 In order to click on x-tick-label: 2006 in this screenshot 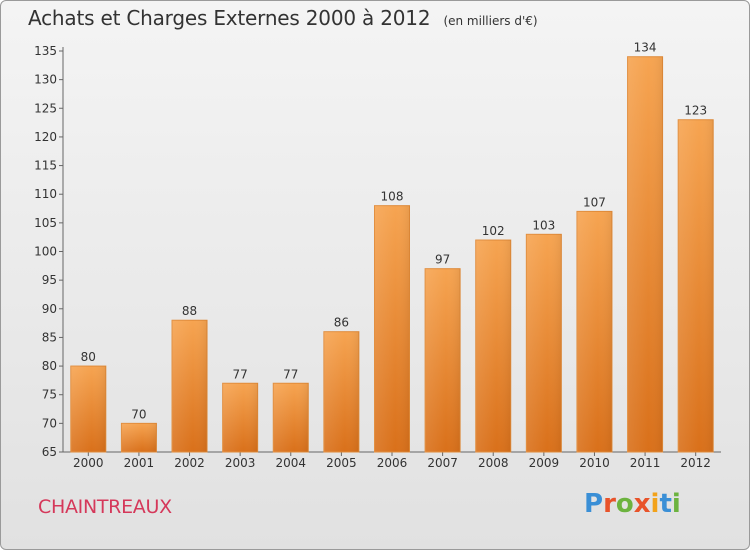, I will do `click(392, 463)`.